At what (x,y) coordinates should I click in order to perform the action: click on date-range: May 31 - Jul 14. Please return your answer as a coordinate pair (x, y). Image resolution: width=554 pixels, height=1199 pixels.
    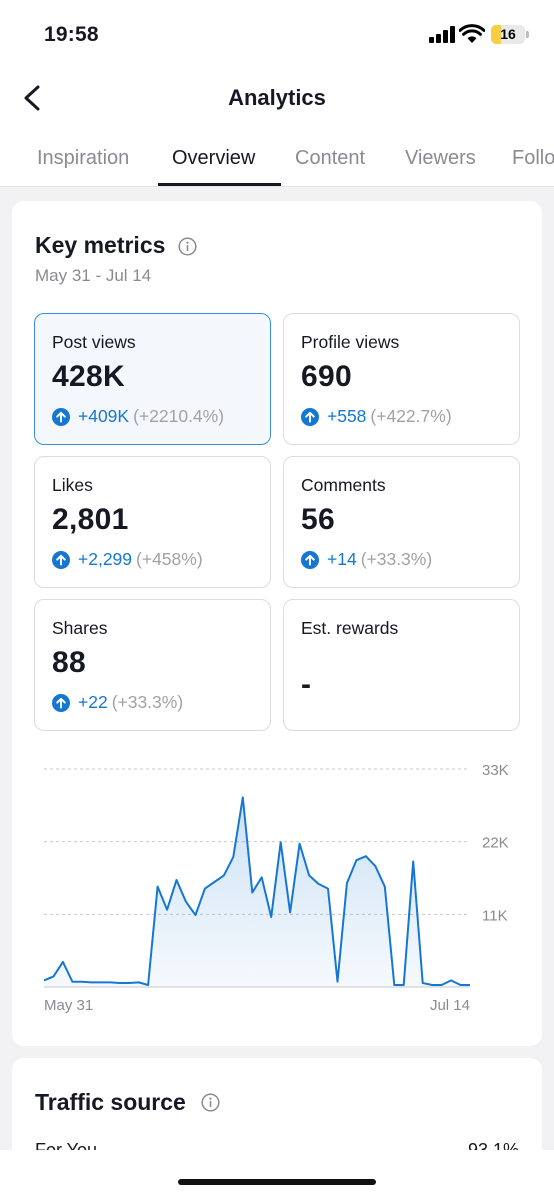
    Looking at the image, I should click on (93, 275).